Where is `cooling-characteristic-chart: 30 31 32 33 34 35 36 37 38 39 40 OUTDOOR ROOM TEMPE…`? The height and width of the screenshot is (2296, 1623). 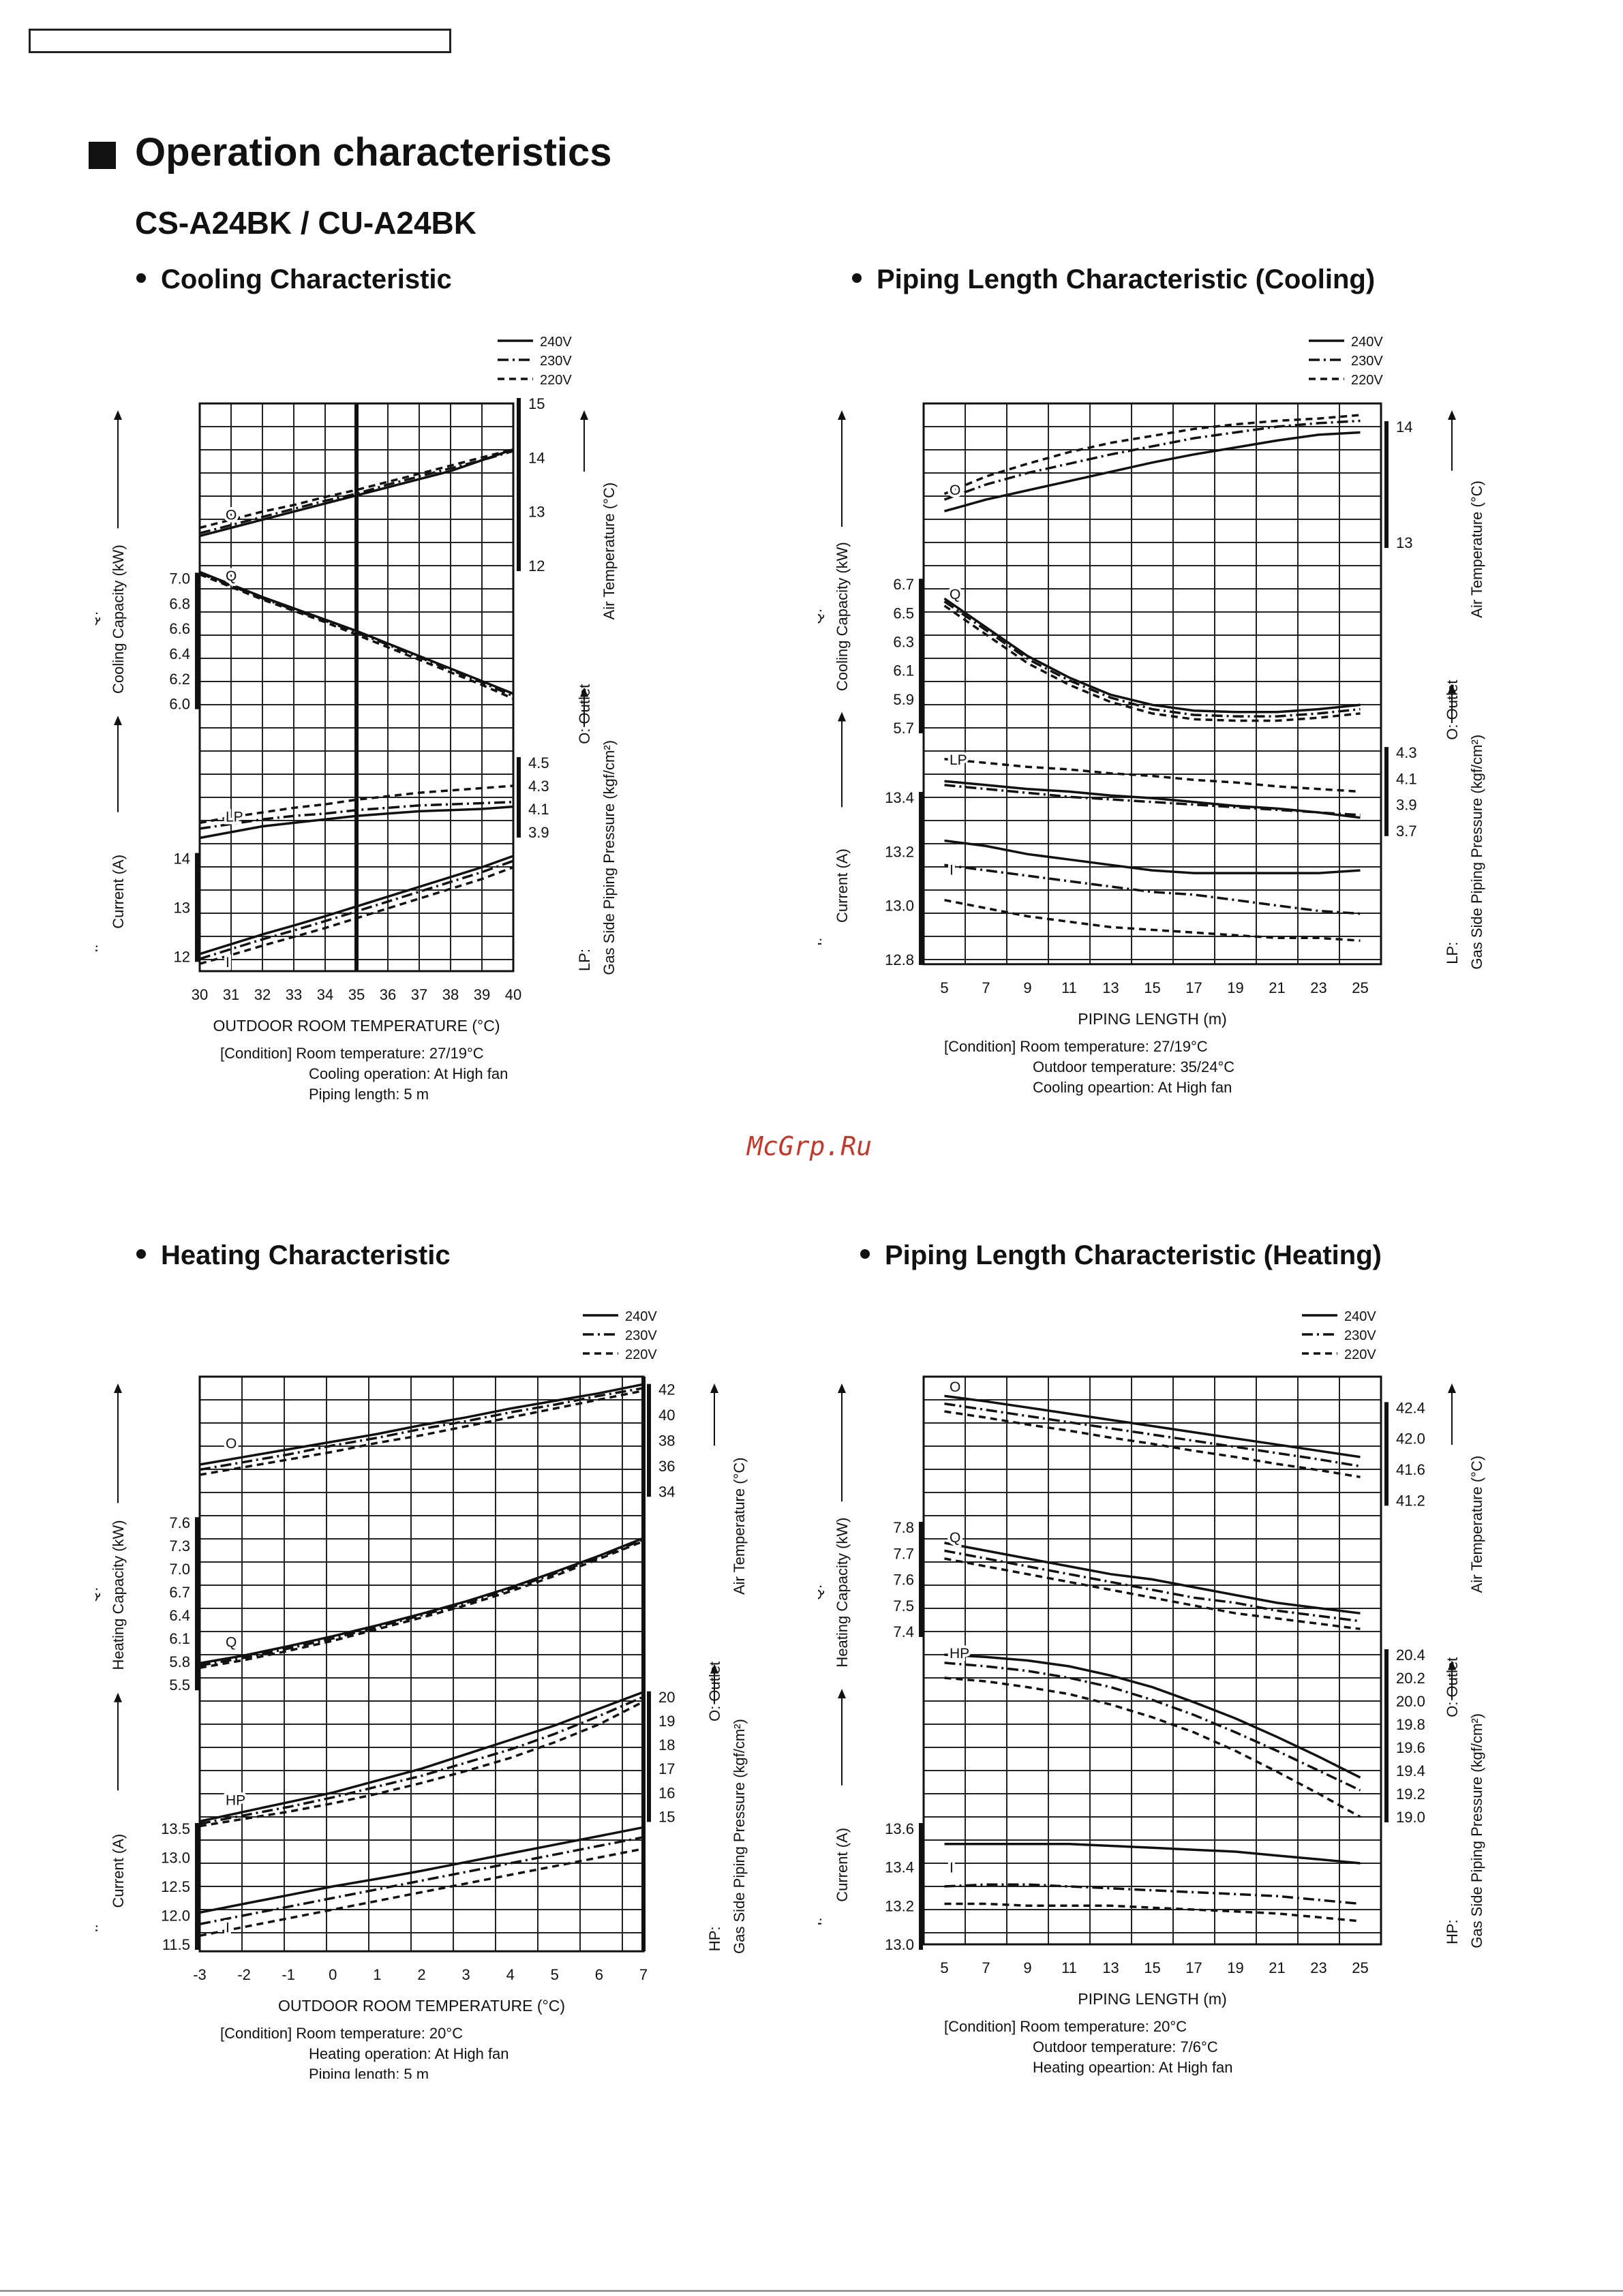
cooling-characteristic-chart: 30 31 32 33 34 35 36 37 38 39 40 OUTDOOR ROOM TEMPE… is located at coordinates (356, 719).